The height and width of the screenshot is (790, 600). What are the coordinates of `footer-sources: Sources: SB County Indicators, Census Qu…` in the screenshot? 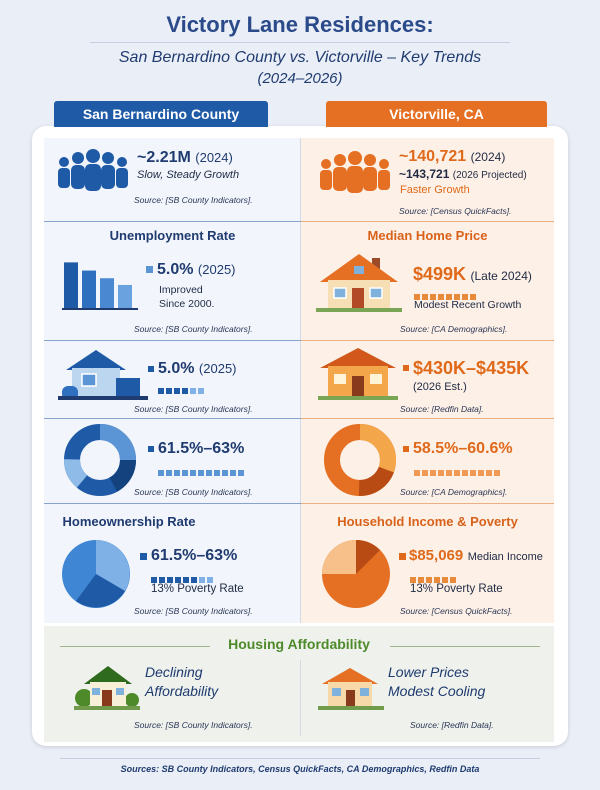 It's located at (300, 769).